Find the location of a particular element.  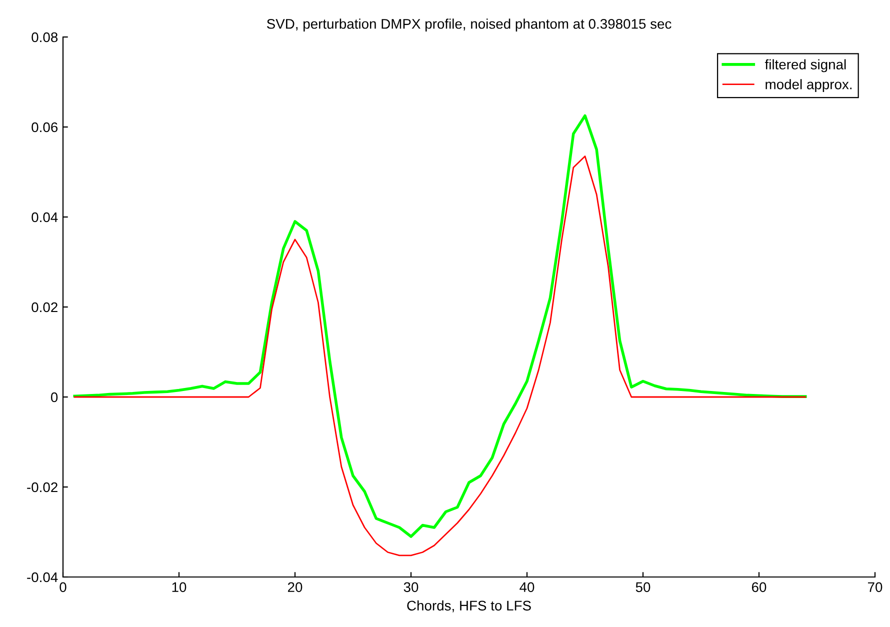

x-tick-label: 40 is located at coordinates (527, 587).